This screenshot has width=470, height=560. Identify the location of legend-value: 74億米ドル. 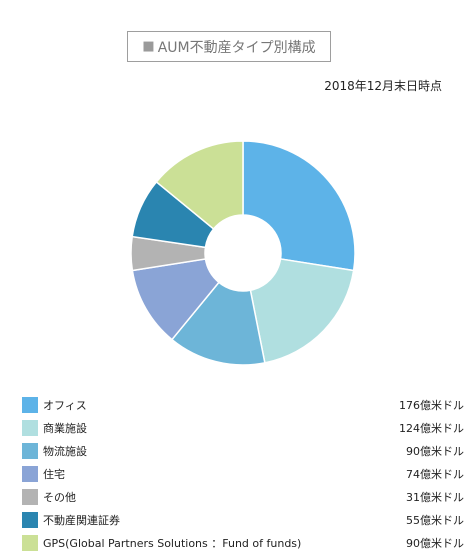
(435, 474).